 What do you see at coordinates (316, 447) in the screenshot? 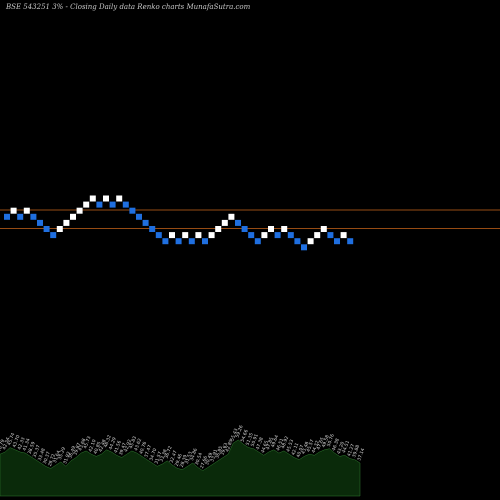
I see `volume-label-62: 44.32` at bounding box center [316, 447].